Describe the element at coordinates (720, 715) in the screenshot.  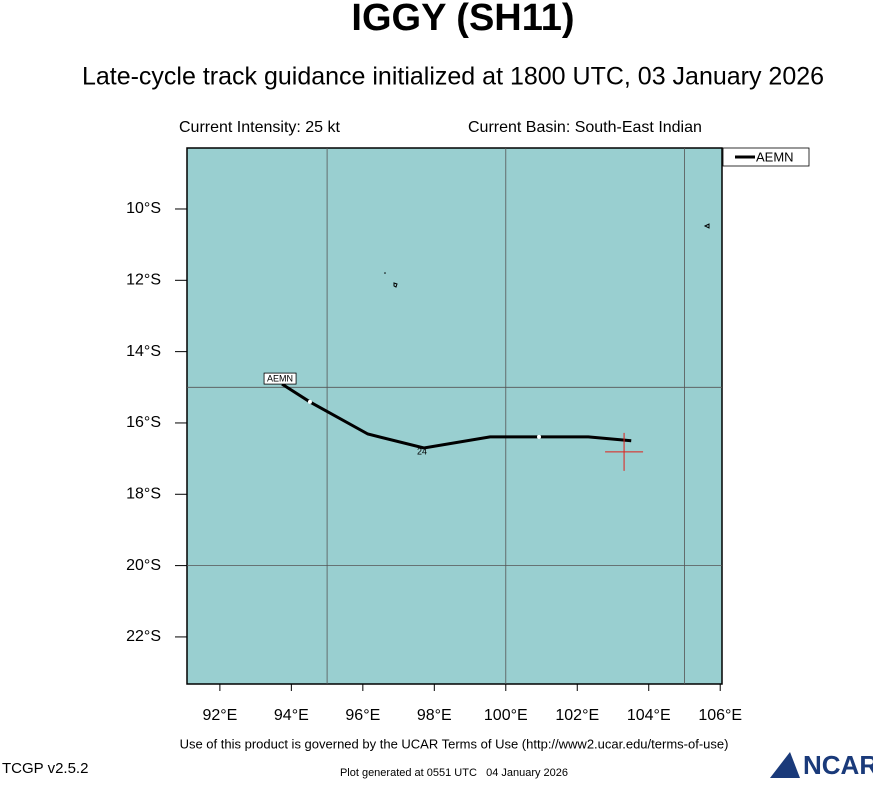
I see `x-tick-label: 106°E` at that location.